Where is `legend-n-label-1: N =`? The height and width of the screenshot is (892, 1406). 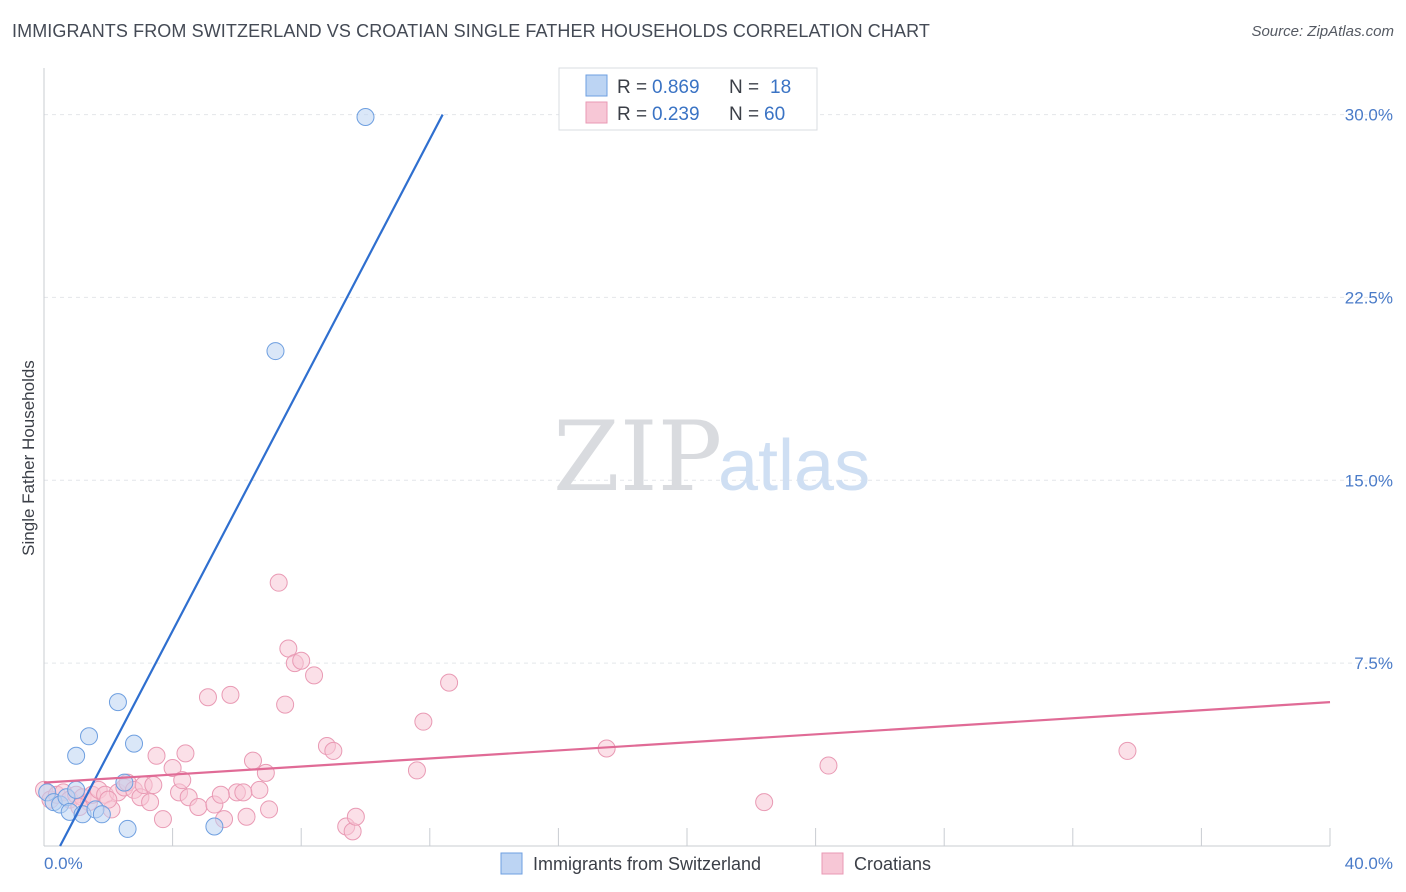 legend-n-label-1: N = is located at coordinates (744, 87).